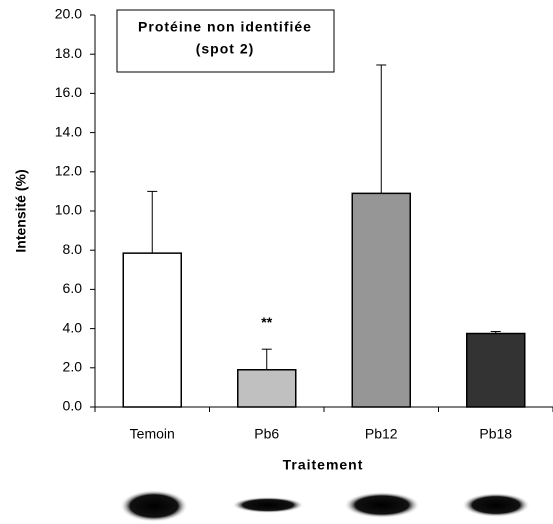 Image resolution: width=553 pixels, height=524 pixels. What do you see at coordinates (323, 465) in the screenshot?
I see `x-axis-label: Traitement` at bounding box center [323, 465].